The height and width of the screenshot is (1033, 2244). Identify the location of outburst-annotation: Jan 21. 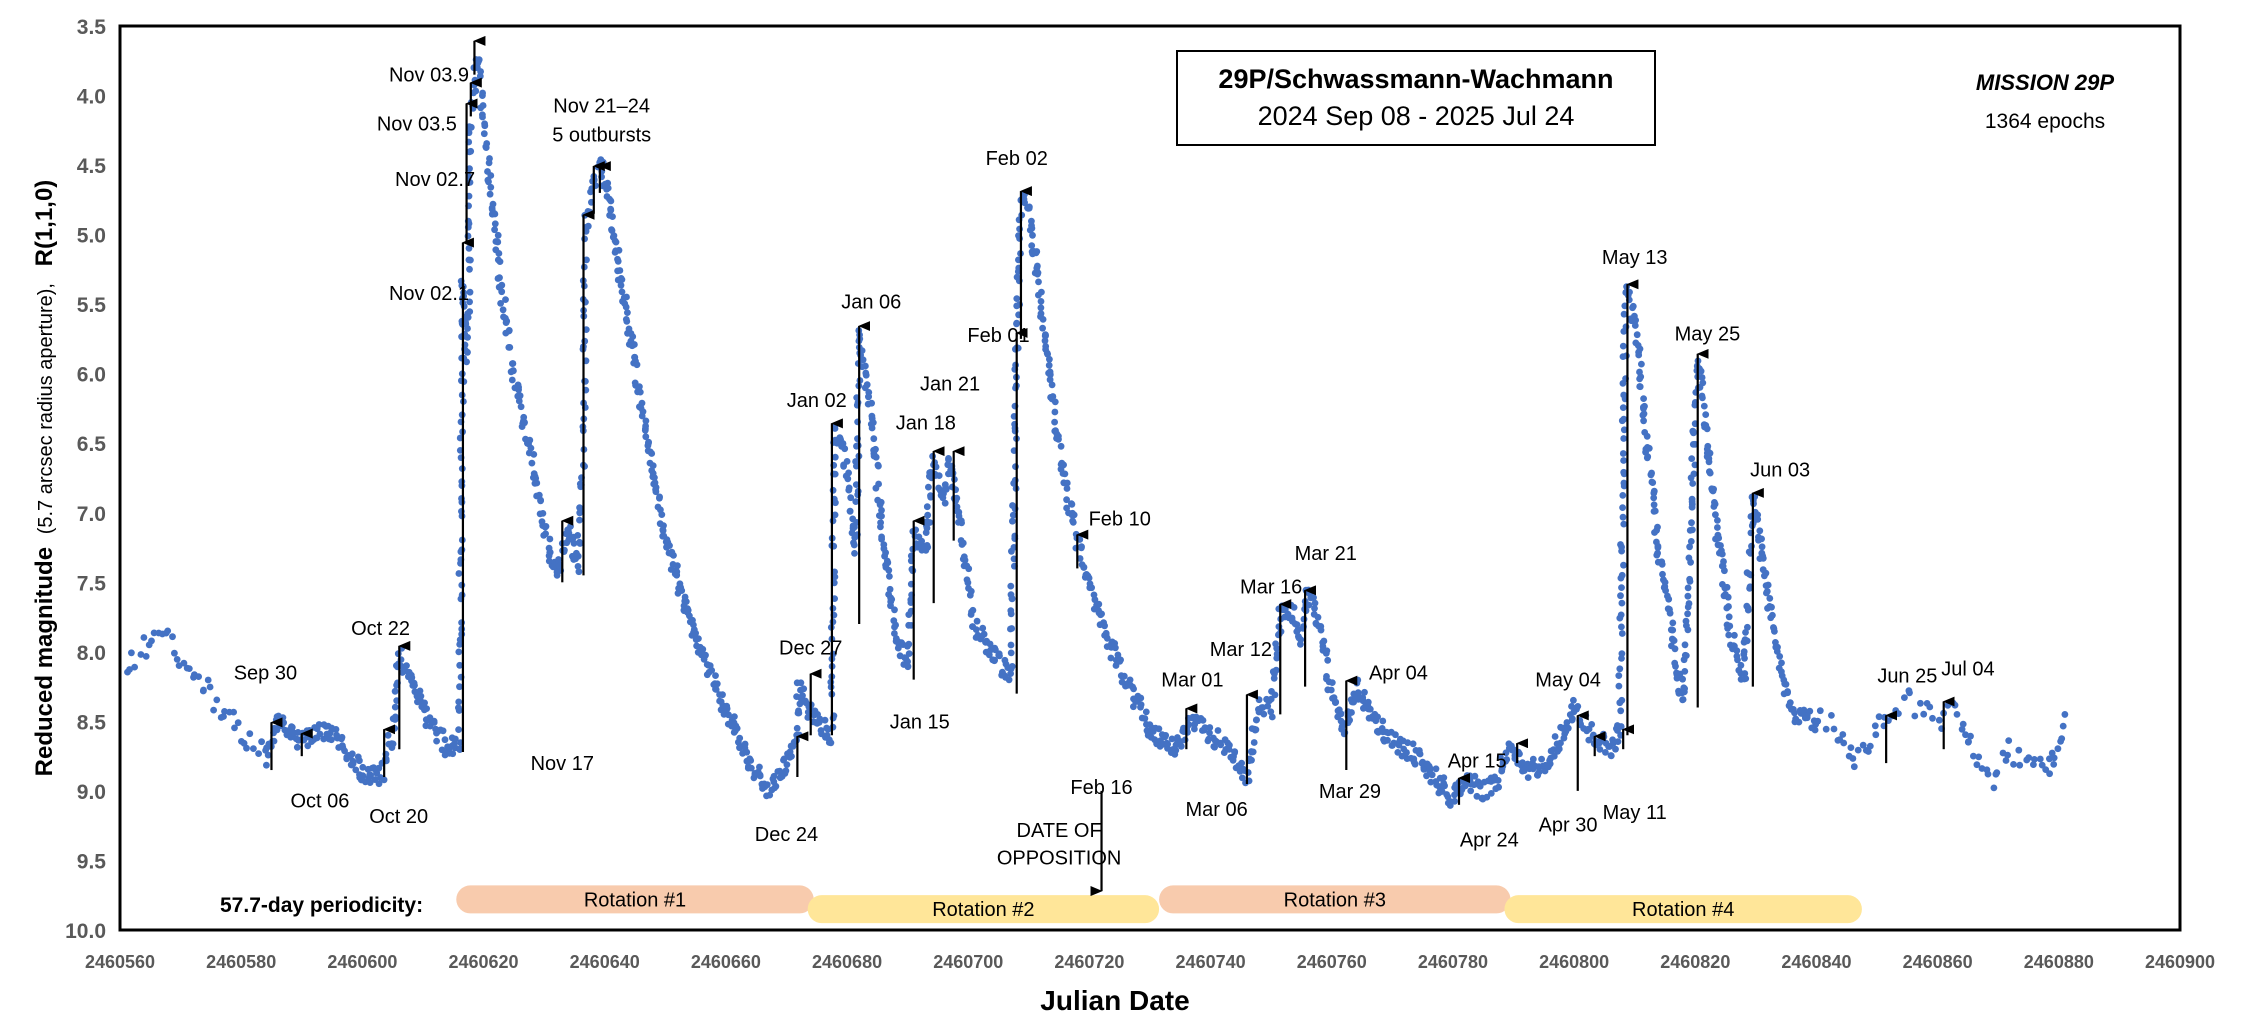
(950, 384).